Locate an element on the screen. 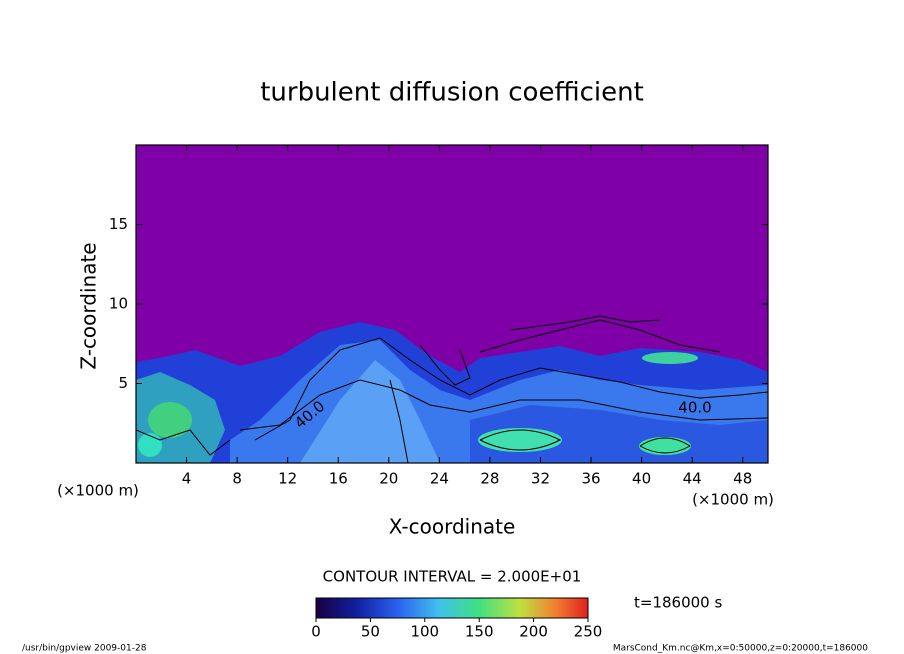  colorbar-tick-label: 0 is located at coordinates (316, 632).